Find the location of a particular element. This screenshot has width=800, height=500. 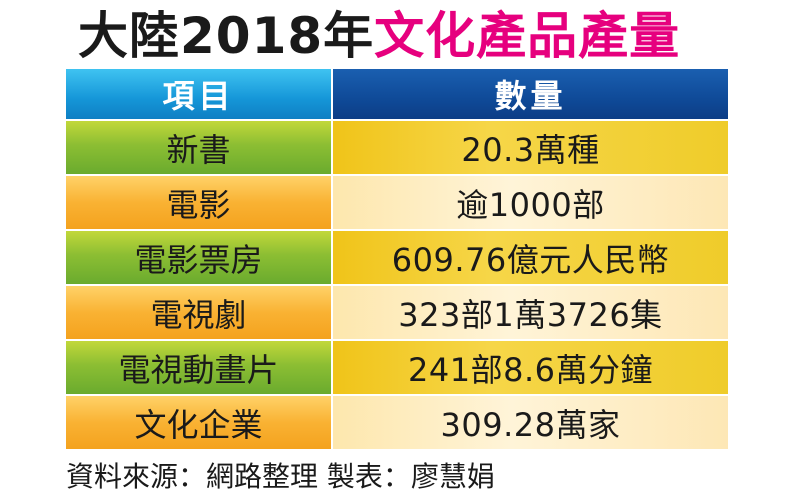

row-value-text: 323部1萬3726集 is located at coordinates (530, 314).